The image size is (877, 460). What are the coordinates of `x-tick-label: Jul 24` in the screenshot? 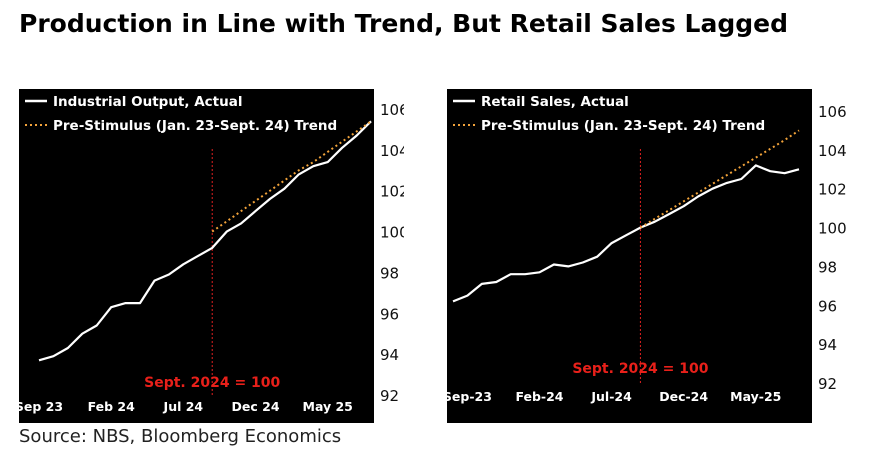 It's located at (183, 406).